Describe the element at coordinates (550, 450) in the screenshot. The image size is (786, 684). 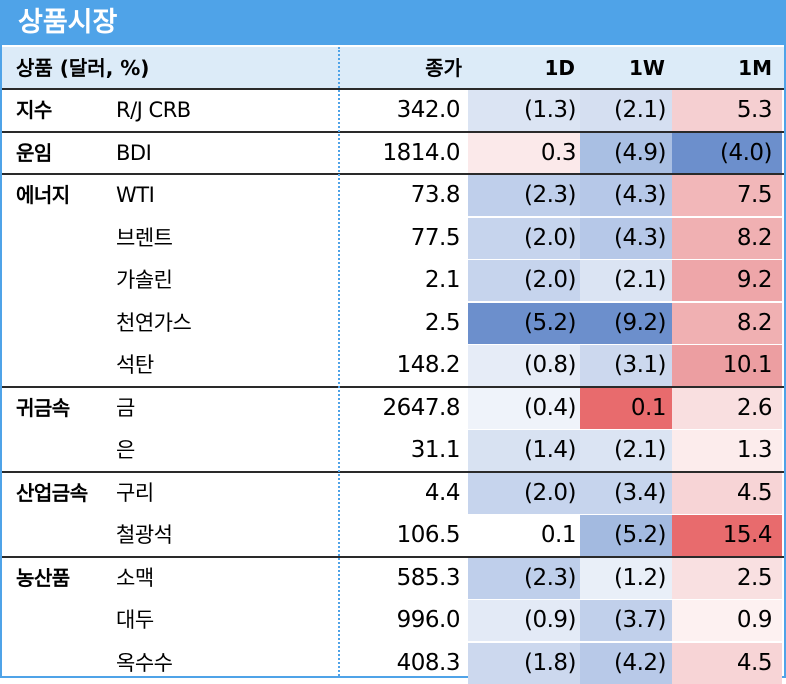
I see `row-1d: (1.4)` at that location.